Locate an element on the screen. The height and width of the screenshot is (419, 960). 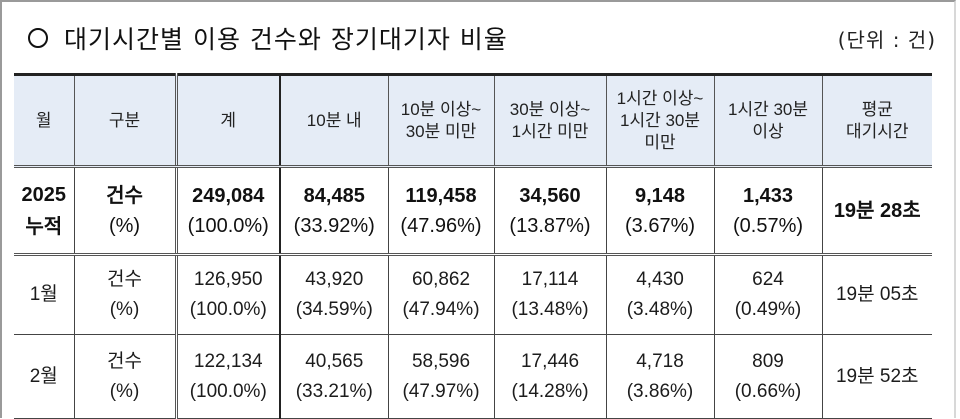
header-over-1h30m: 1시간 30분 이상 is located at coordinates (768, 120).